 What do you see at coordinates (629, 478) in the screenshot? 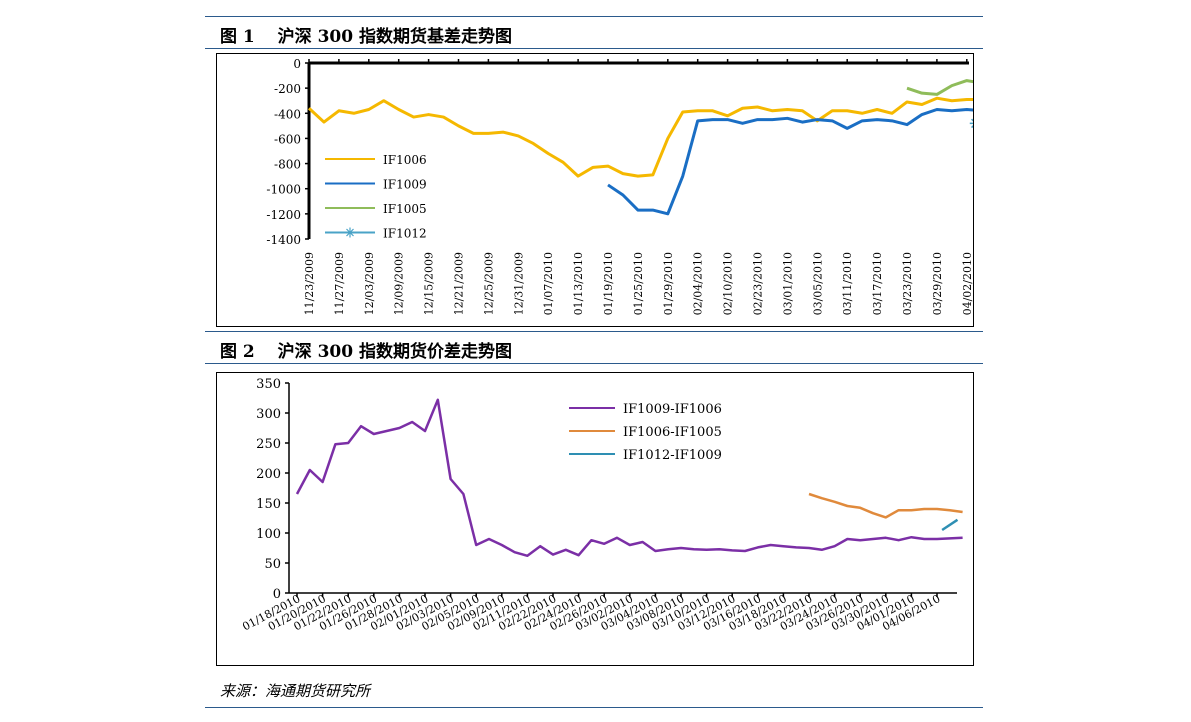
I see `series-line-if1009-if1006` at bounding box center [629, 478].